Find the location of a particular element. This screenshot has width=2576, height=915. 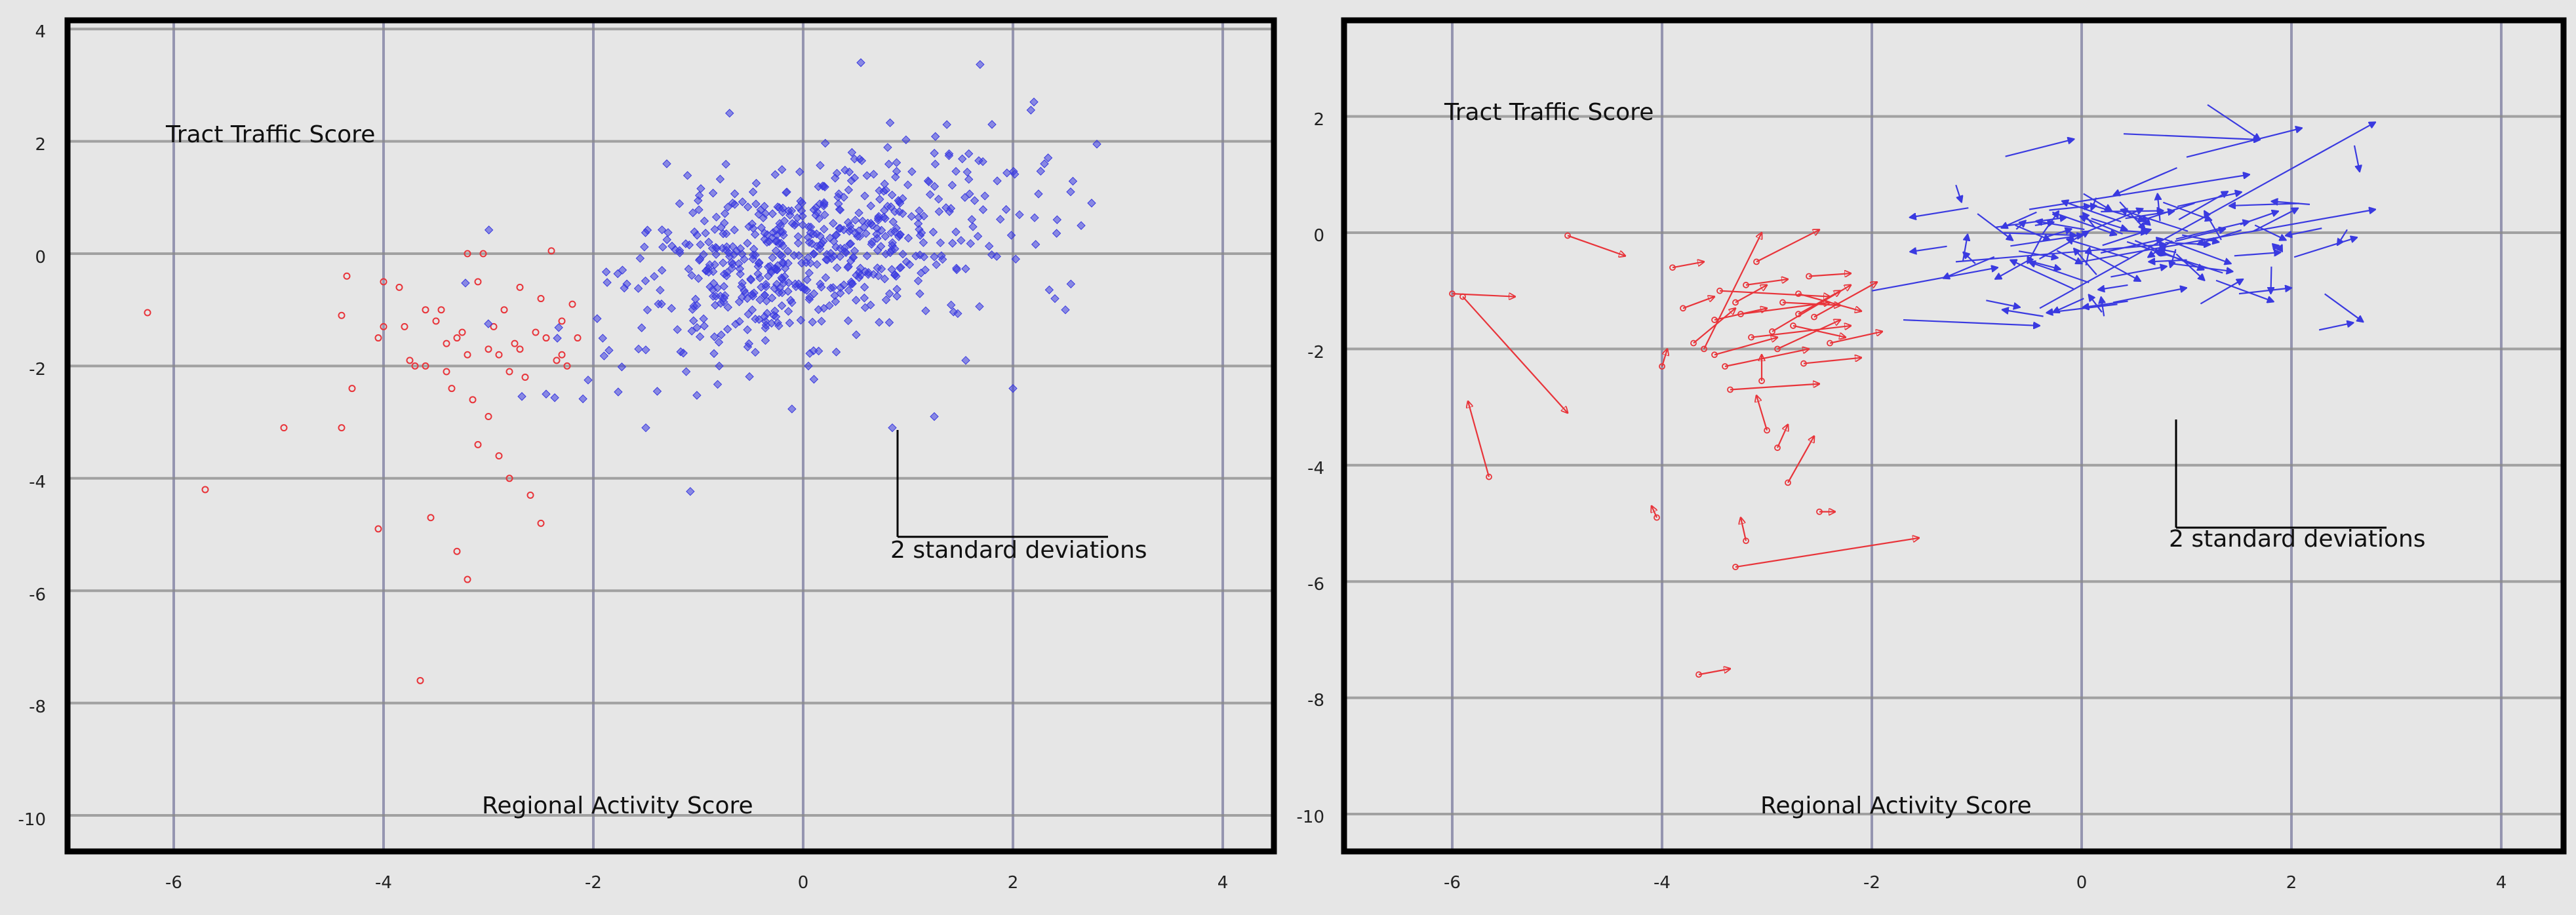

y-axis-label-left: Tract Traffic Score is located at coordinates (270, 134).